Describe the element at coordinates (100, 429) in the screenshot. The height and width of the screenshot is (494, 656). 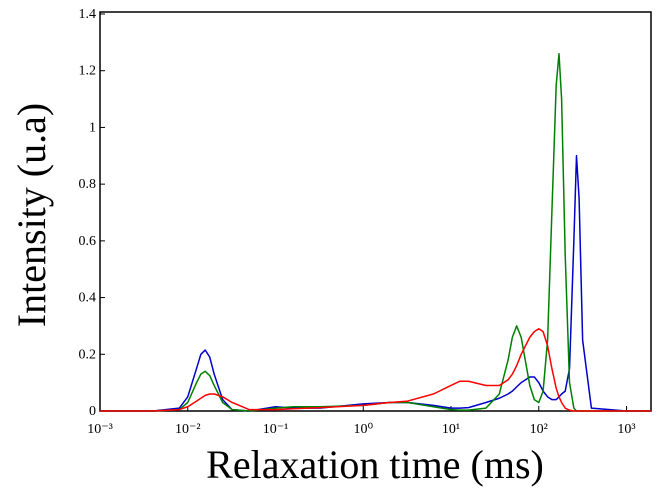
I see `x-tick-label: 10⁻³` at that location.